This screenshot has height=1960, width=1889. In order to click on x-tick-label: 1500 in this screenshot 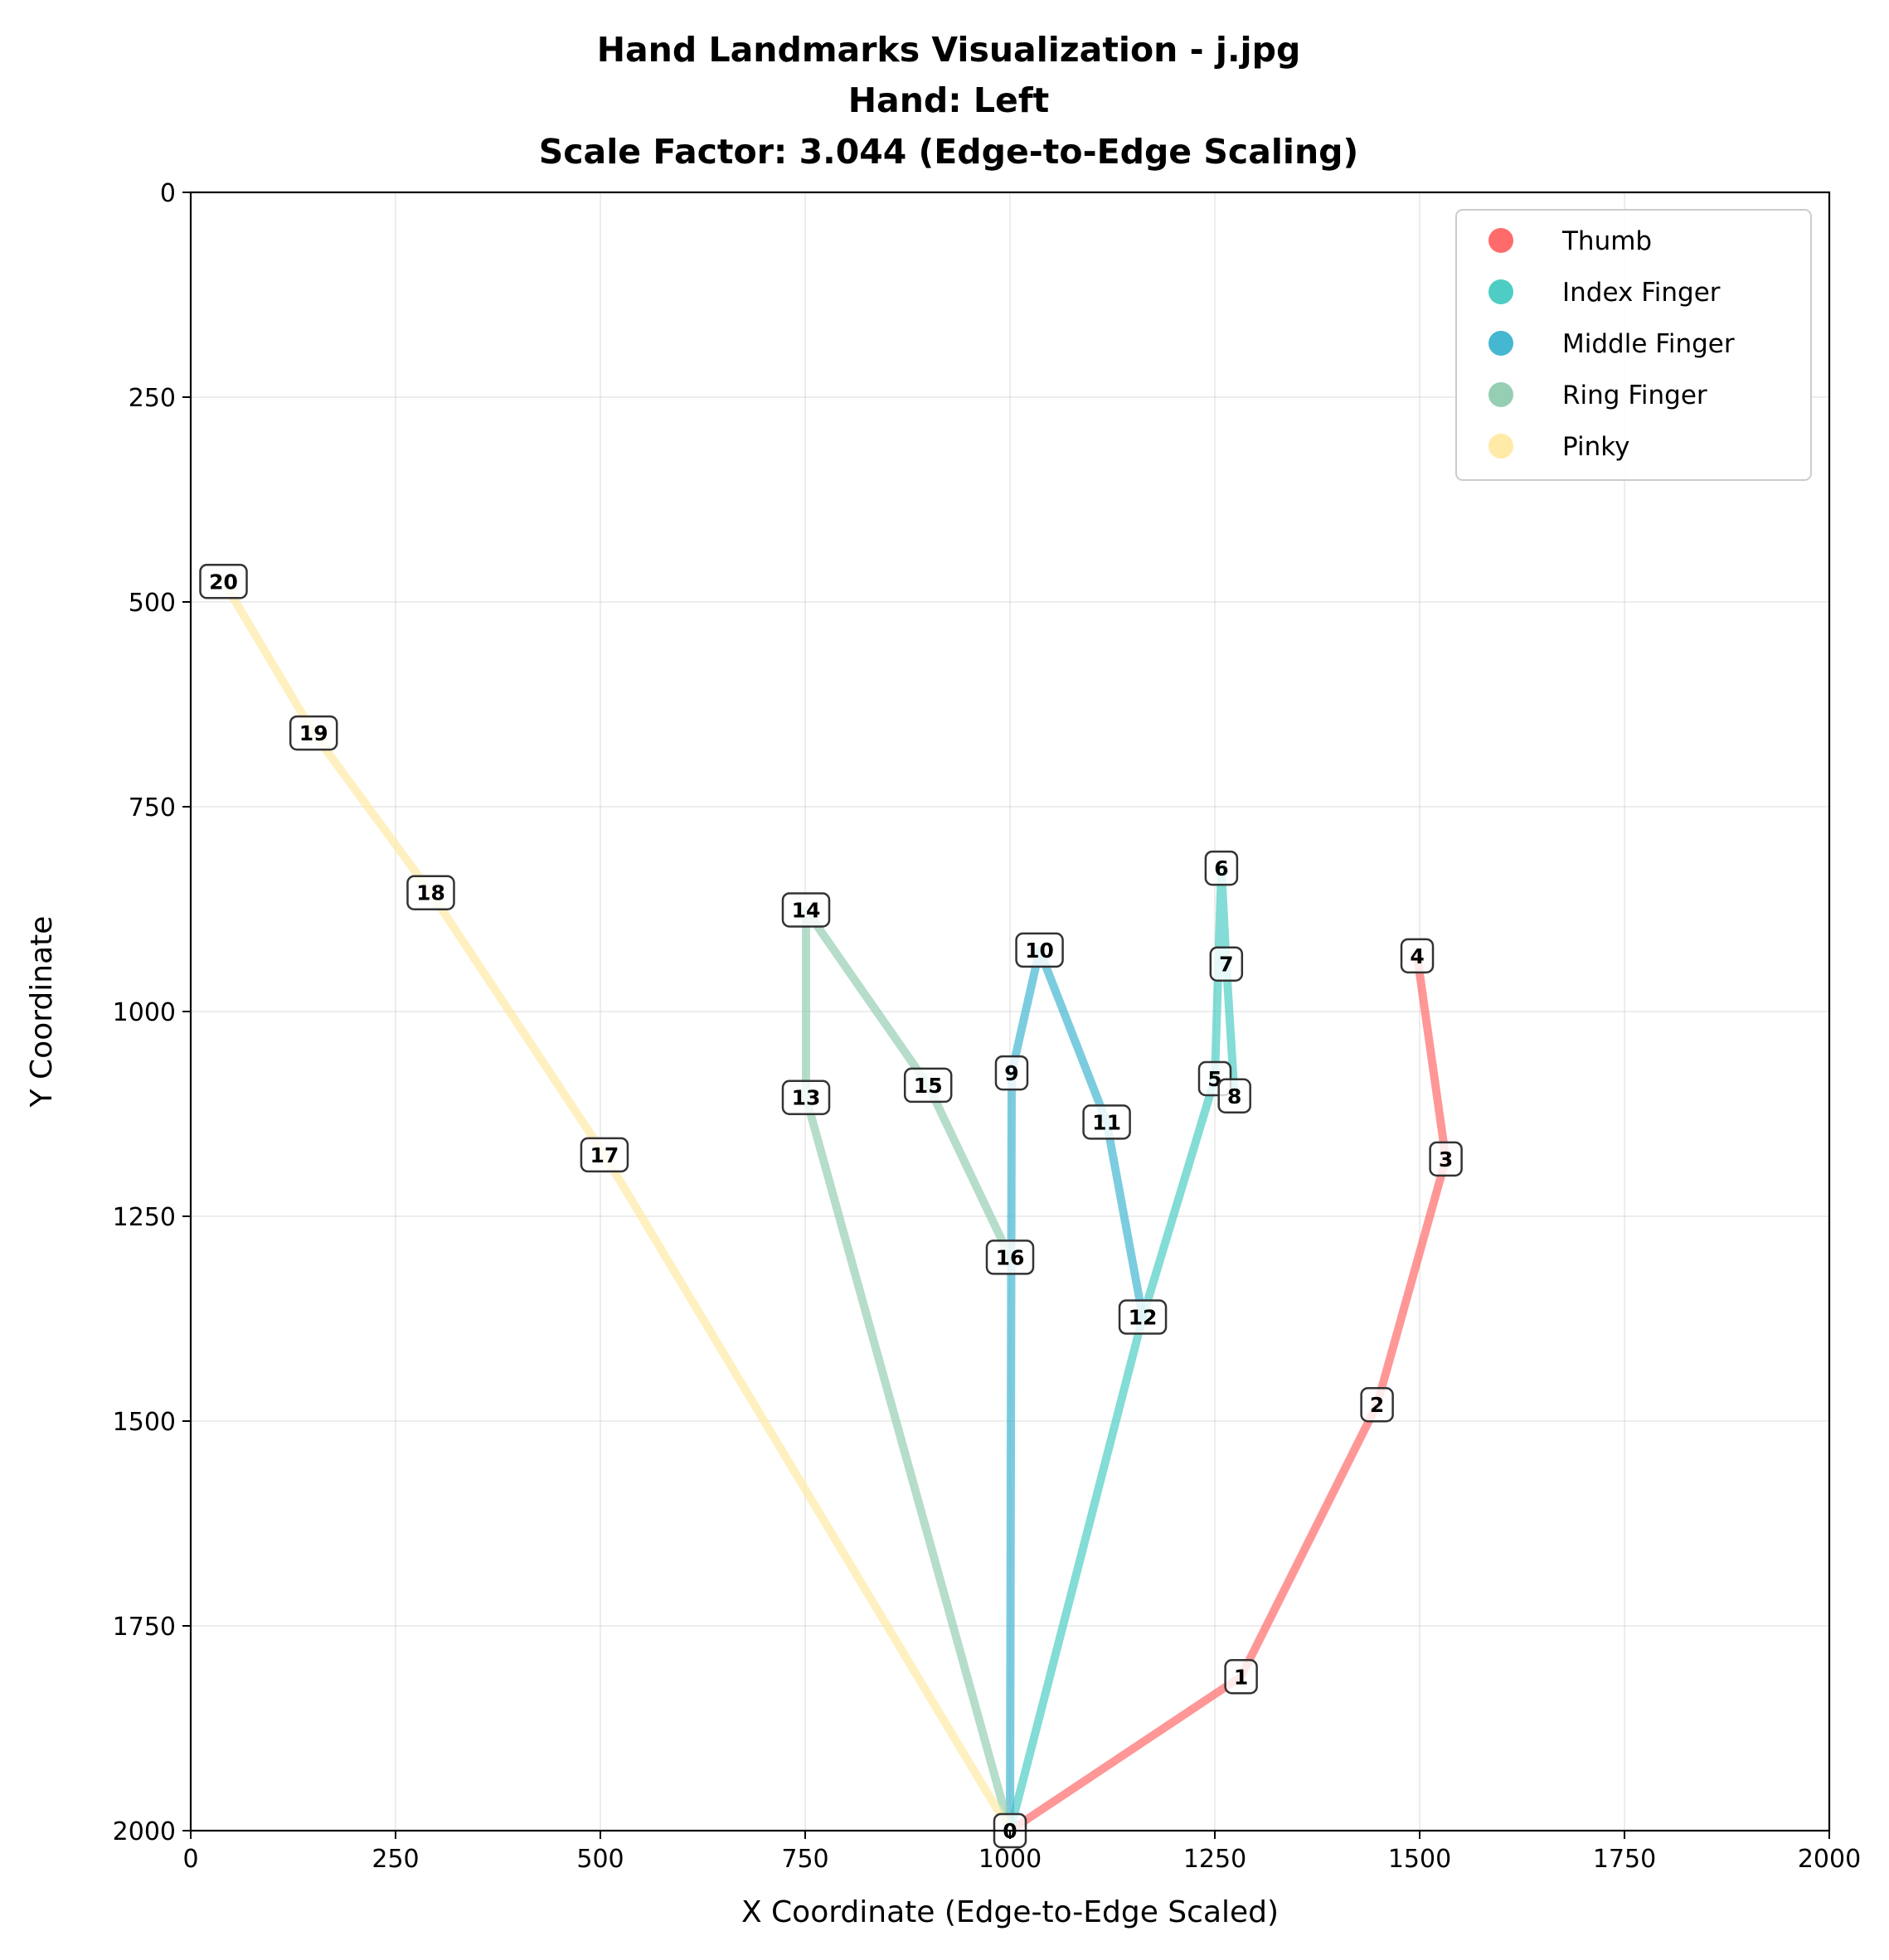, I will do `click(1419, 1859)`.